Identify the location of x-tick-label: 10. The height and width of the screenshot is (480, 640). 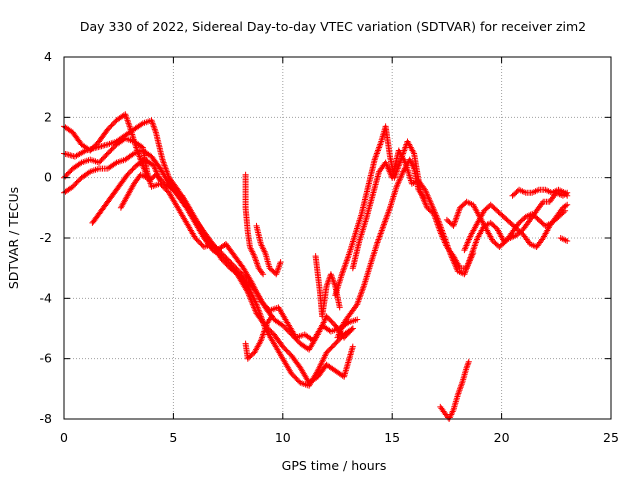
(283, 437).